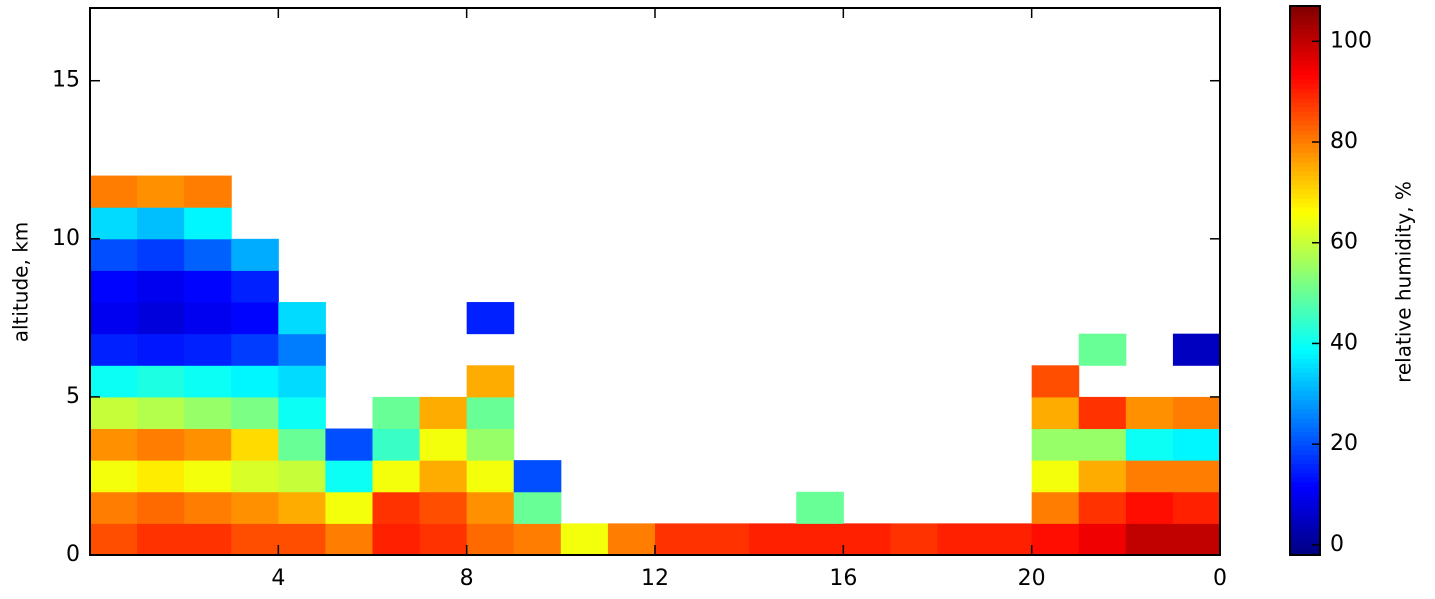  What do you see at coordinates (66, 80) in the screenshot?
I see `y-tick-label: 15` at bounding box center [66, 80].